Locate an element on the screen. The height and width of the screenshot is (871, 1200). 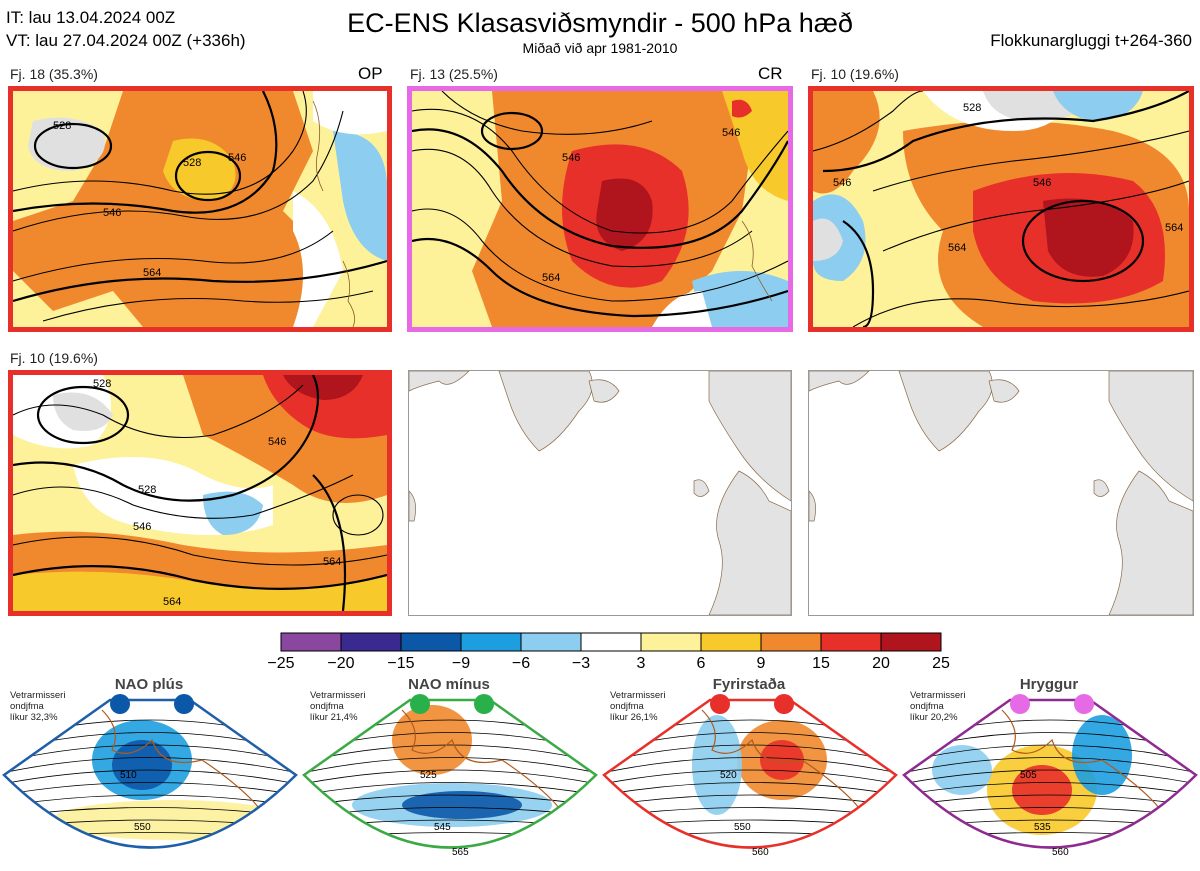
classification-window: Flokkunargluggi t+264-360 is located at coordinates (1091, 40).